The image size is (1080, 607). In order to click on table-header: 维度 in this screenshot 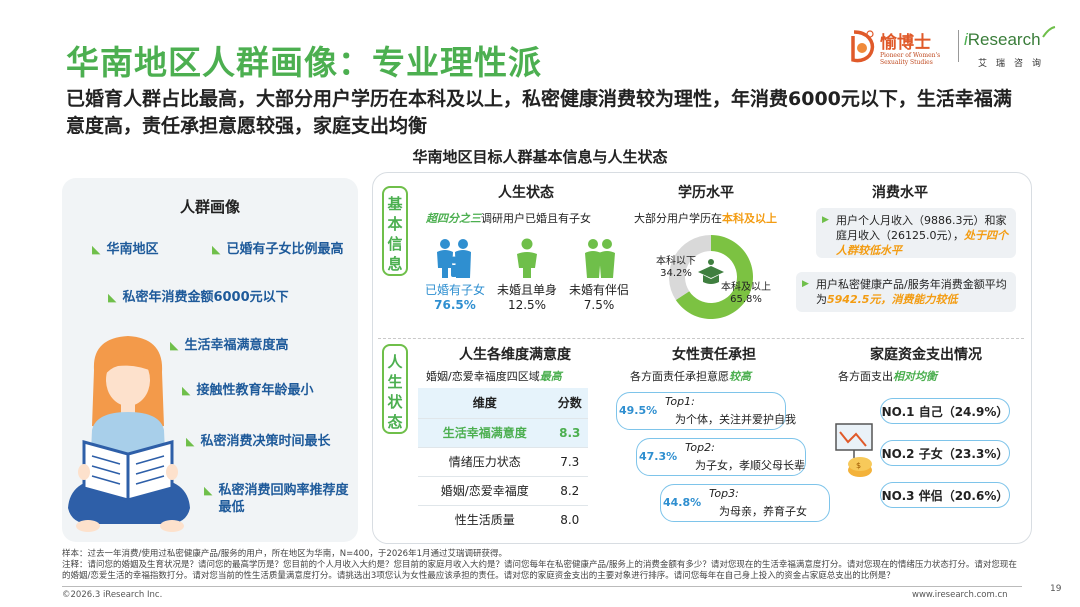, I will do `click(485, 403)`.